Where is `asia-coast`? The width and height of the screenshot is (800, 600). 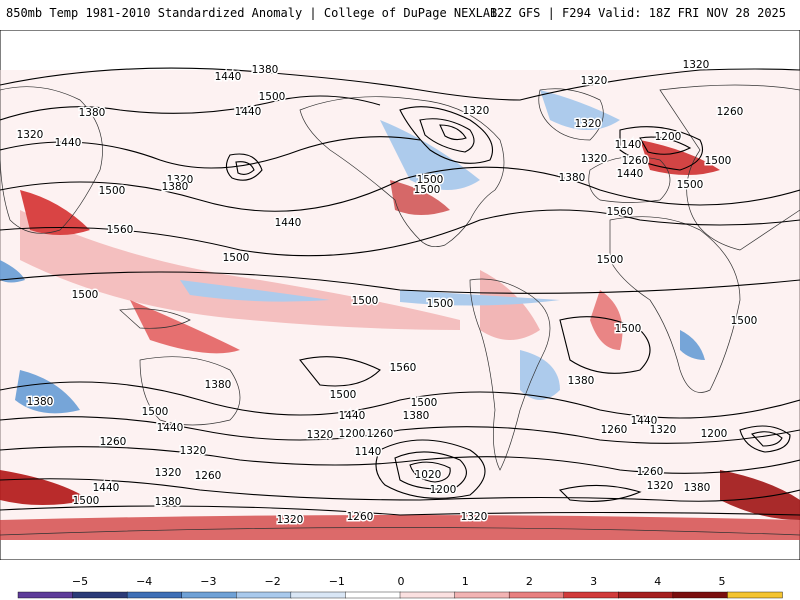
asia-coast is located at coordinates (51, 160).